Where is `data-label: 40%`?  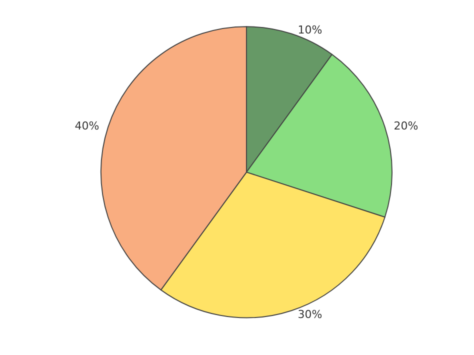
data-label: 40% is located at coordinates (87, 125).